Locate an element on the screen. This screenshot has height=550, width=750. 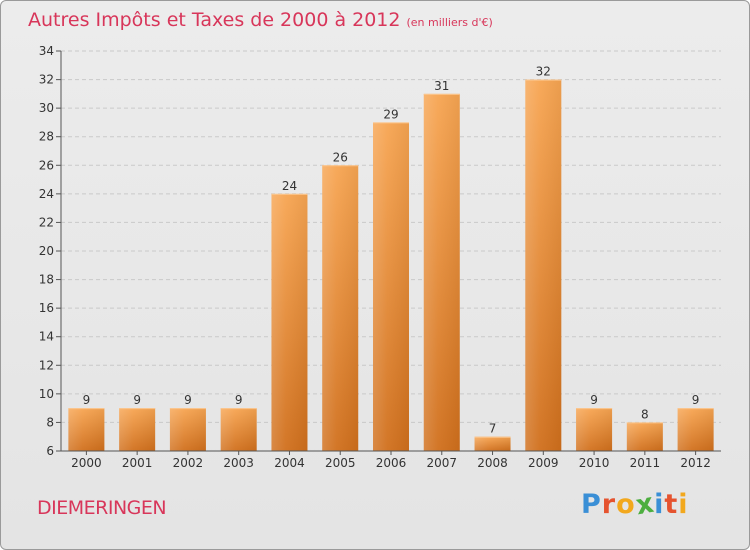
bar-group-2012: 9 is located at coordinates (695, 422).